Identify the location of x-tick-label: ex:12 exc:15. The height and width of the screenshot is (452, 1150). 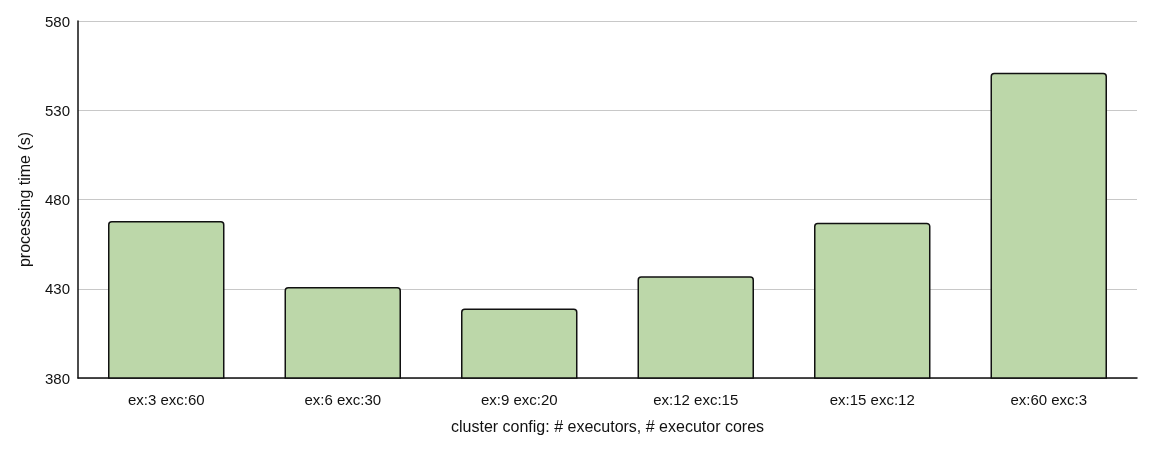
(696, 399).